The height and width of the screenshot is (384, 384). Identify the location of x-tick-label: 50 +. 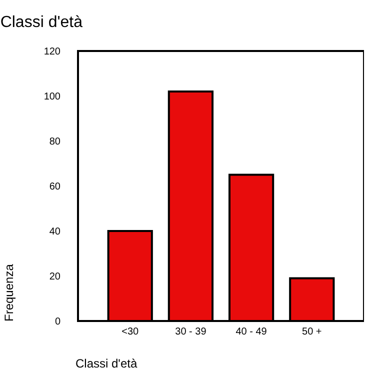
(312, 332).